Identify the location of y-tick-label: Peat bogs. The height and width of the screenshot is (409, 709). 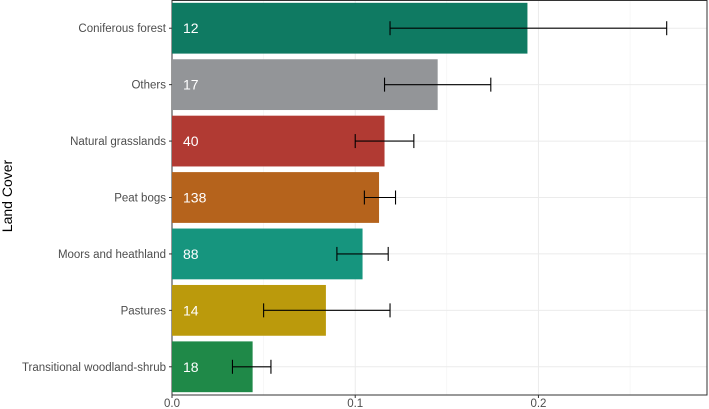
(140, 199).